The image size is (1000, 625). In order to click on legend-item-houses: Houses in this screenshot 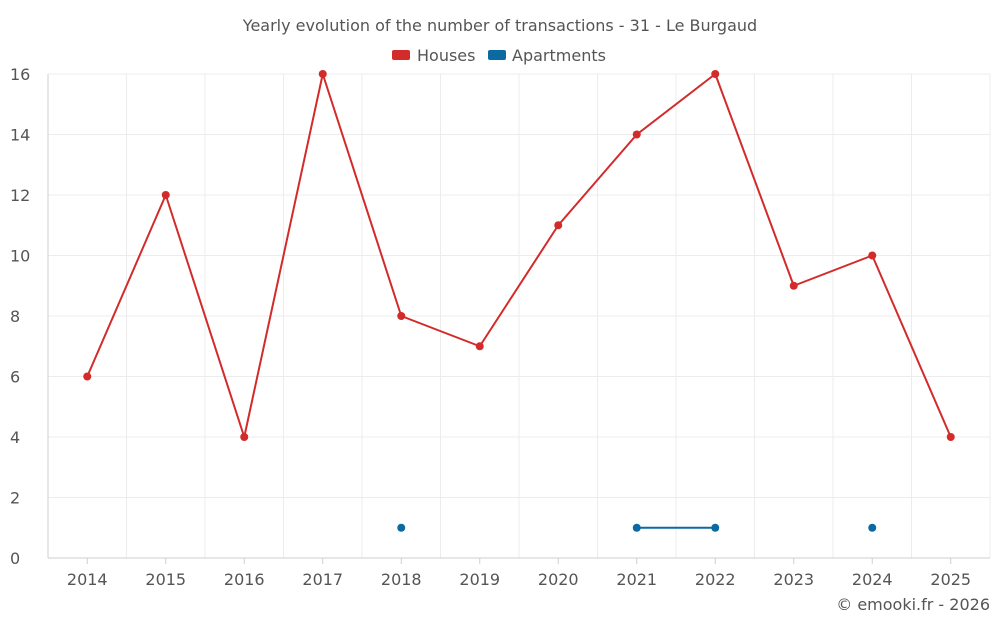, I will do `click(433, 55)`.